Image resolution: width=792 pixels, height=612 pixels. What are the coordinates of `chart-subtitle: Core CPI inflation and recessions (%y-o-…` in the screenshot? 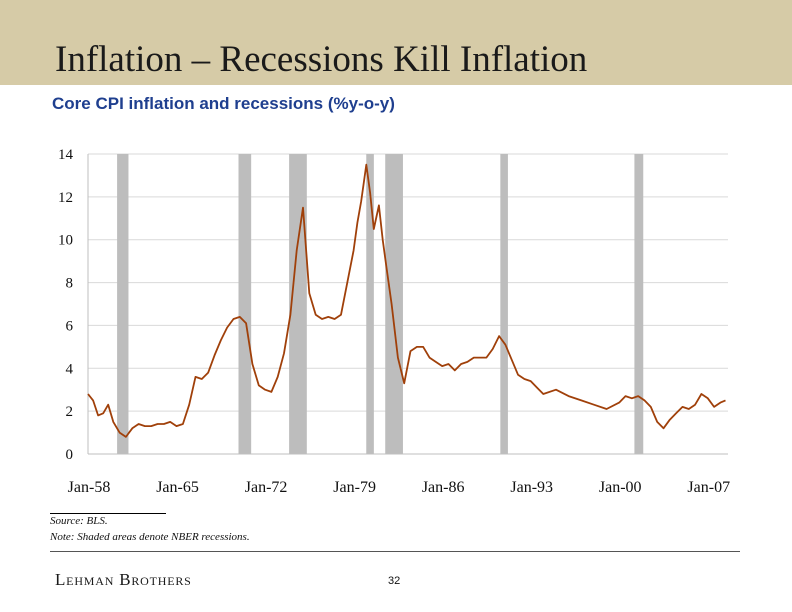 It's located at (223, 103).